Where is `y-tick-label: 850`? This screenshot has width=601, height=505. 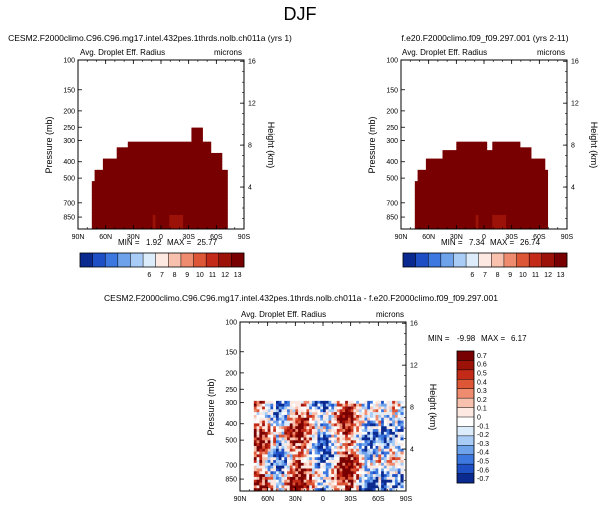
y-tick-label: 850 is located at coordinates (69, 218).